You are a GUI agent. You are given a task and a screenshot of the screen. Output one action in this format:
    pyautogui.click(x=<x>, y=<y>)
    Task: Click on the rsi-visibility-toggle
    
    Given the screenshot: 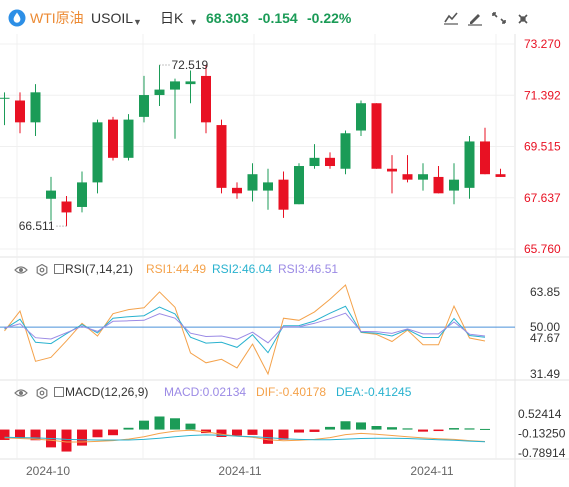 What is the action you would take?
    pyautogui.click(x=21, y=269)
    